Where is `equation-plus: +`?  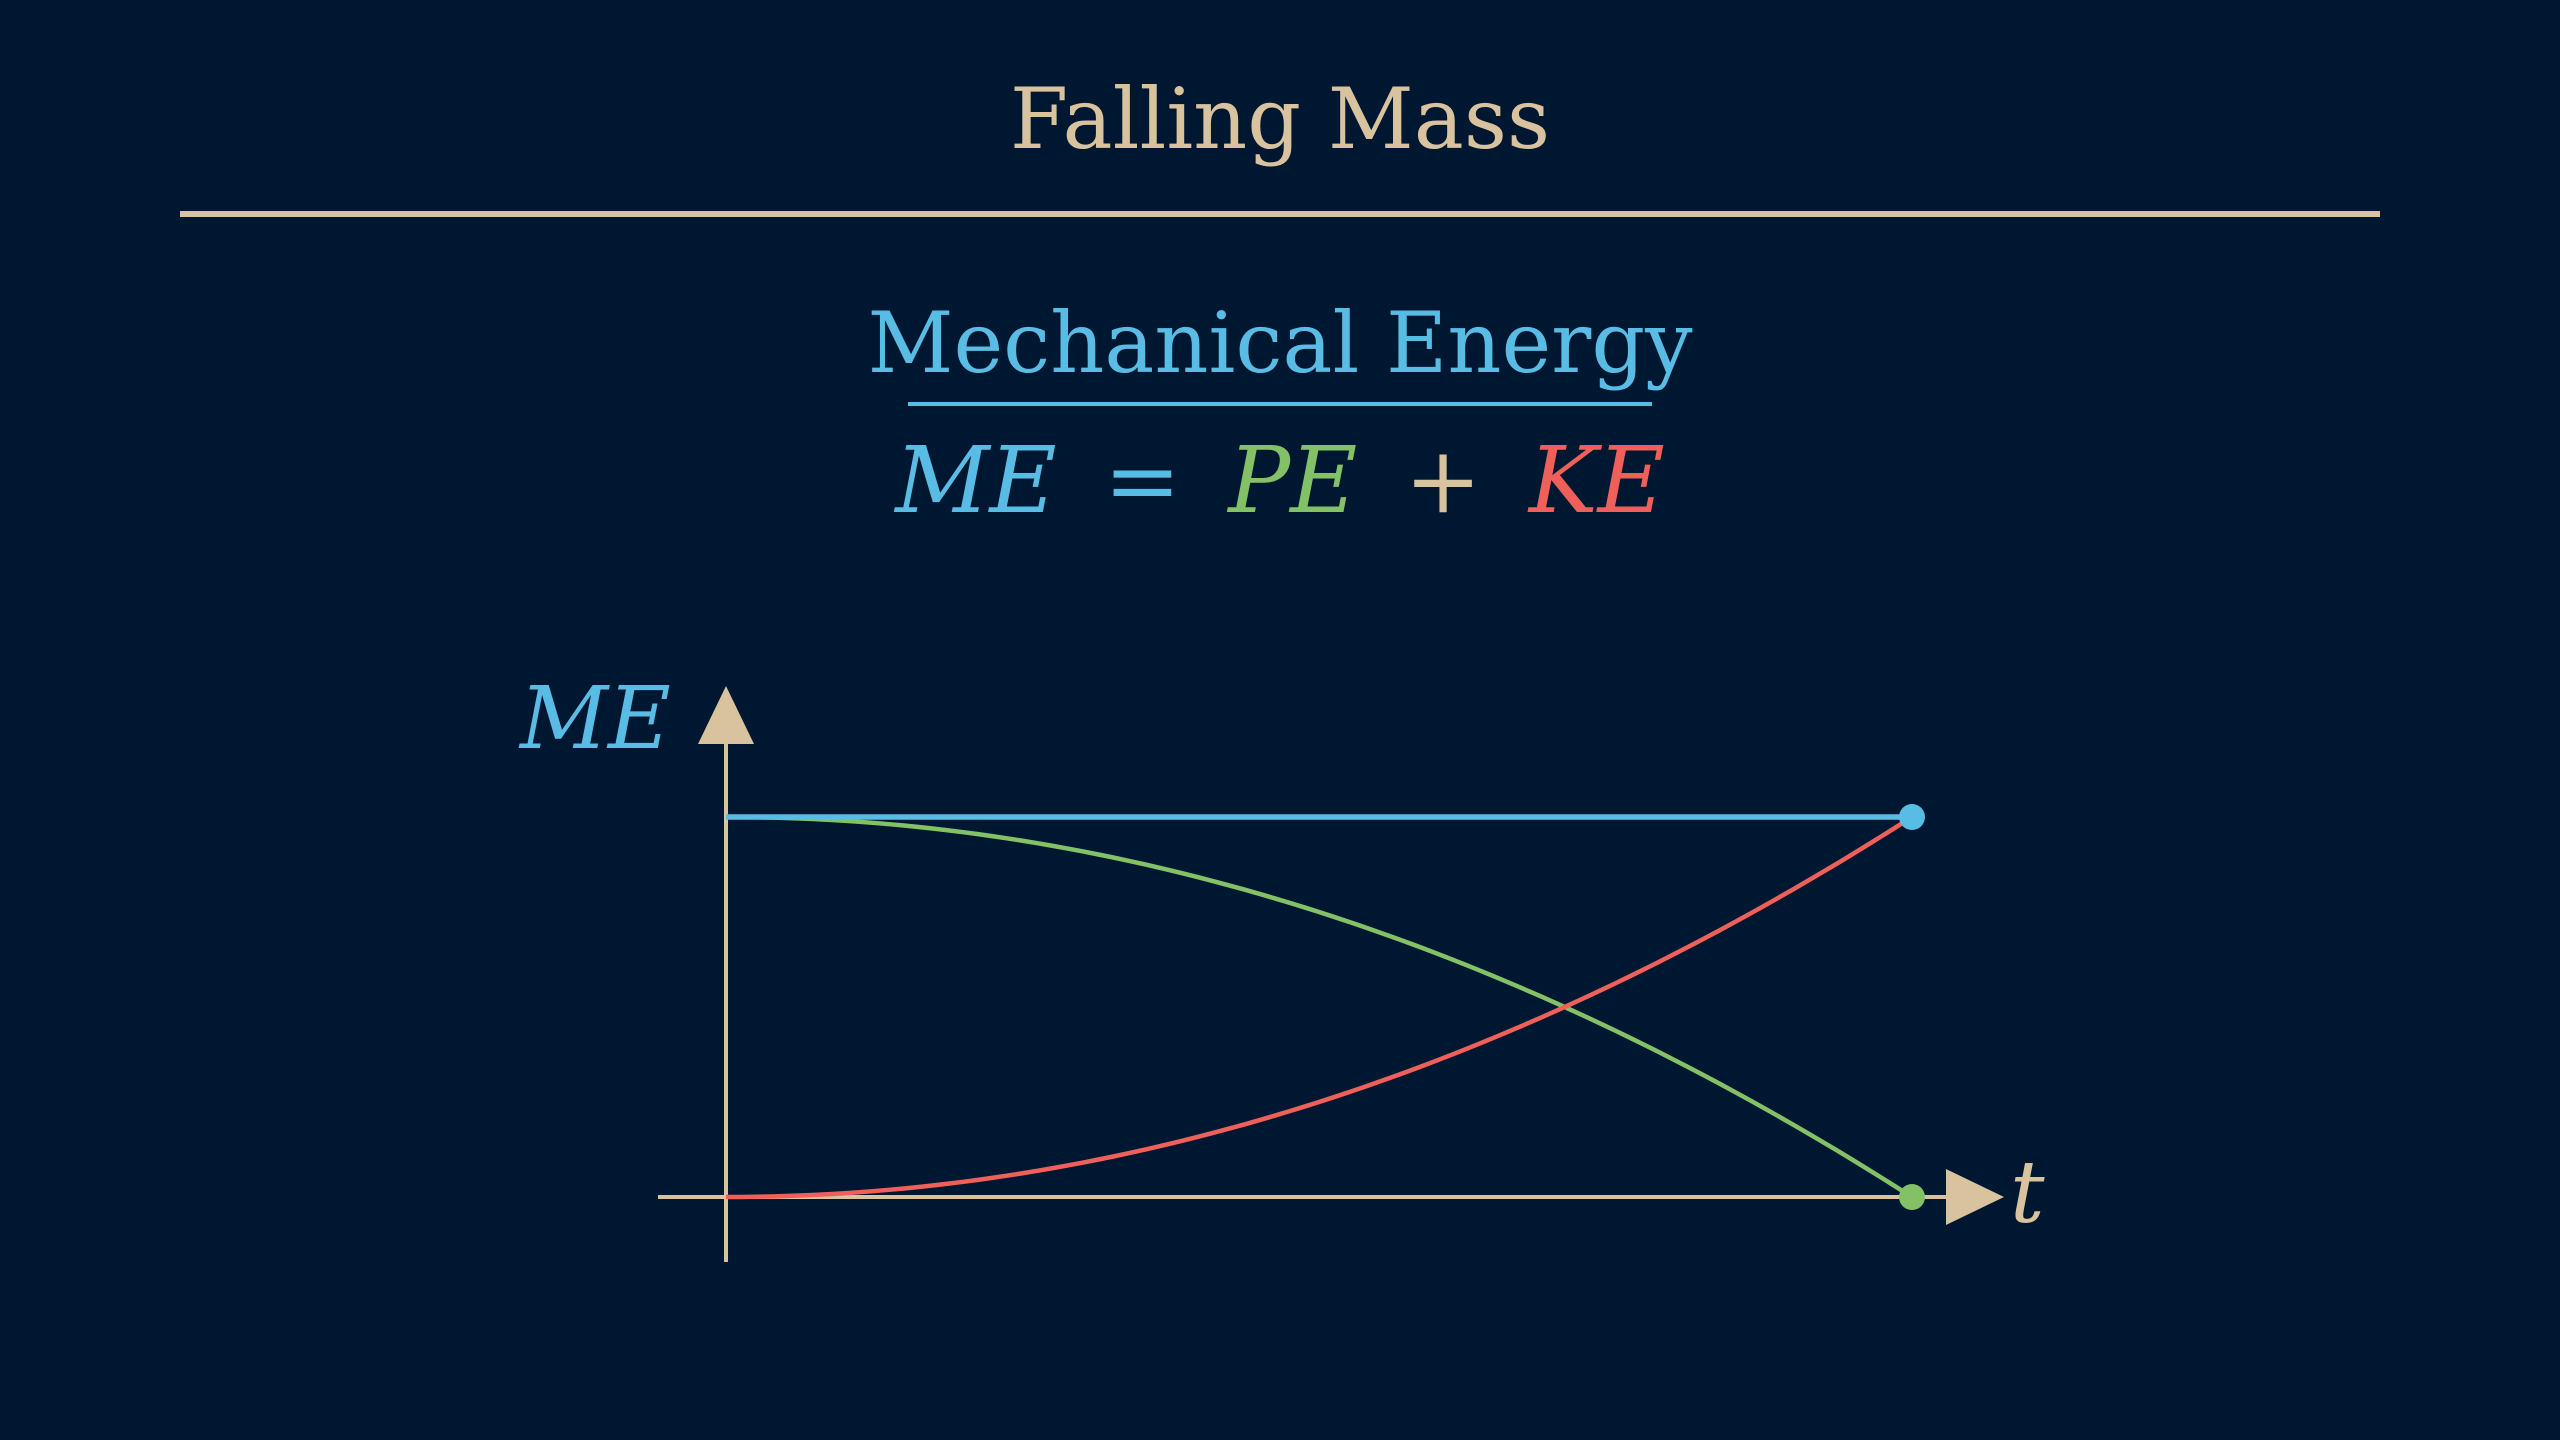 equation-plus: + is located at coordinates (1443, 480).